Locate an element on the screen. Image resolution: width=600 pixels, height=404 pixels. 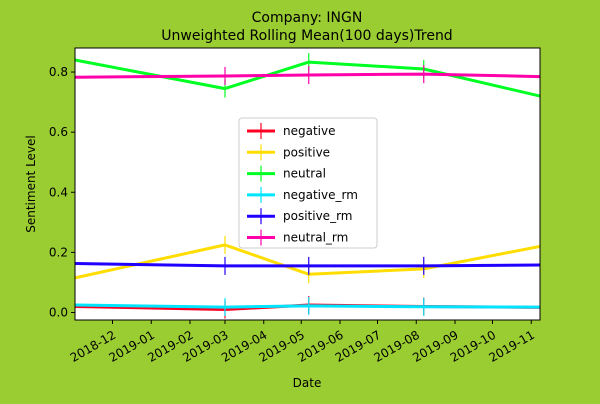
legend-label: positive_rm is located at coordinates (317, 216).